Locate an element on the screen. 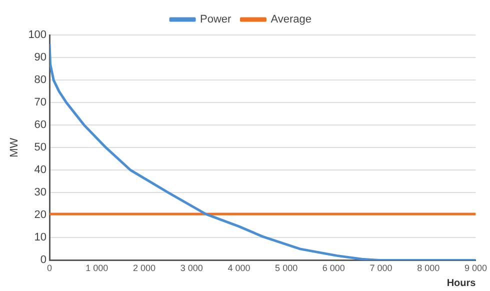  x-tick-label: 8 000 is located at coordinates (428, 268).